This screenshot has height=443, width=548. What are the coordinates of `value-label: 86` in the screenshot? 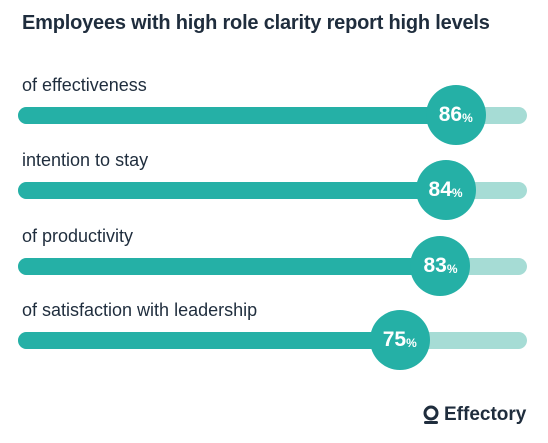 It's located at (450, 114).